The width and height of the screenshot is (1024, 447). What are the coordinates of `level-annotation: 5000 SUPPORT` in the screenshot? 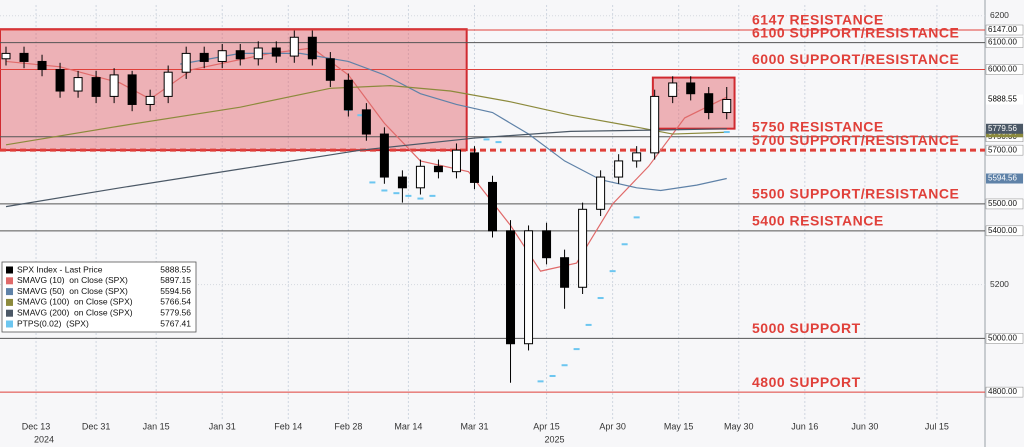 It's located at (806, 328).